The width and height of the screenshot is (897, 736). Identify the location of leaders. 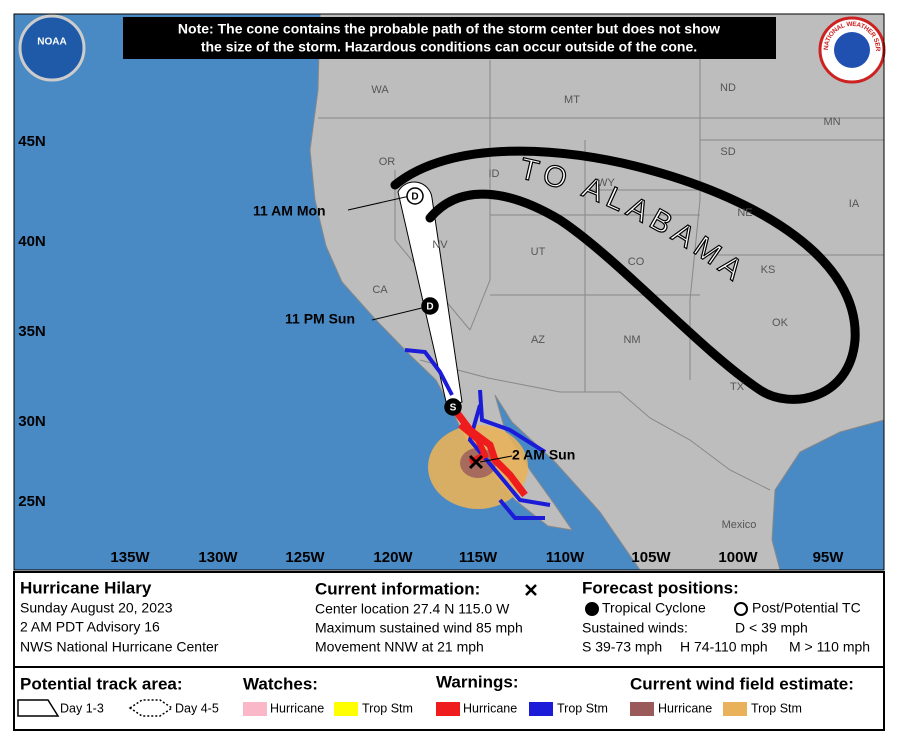
(430, 329).